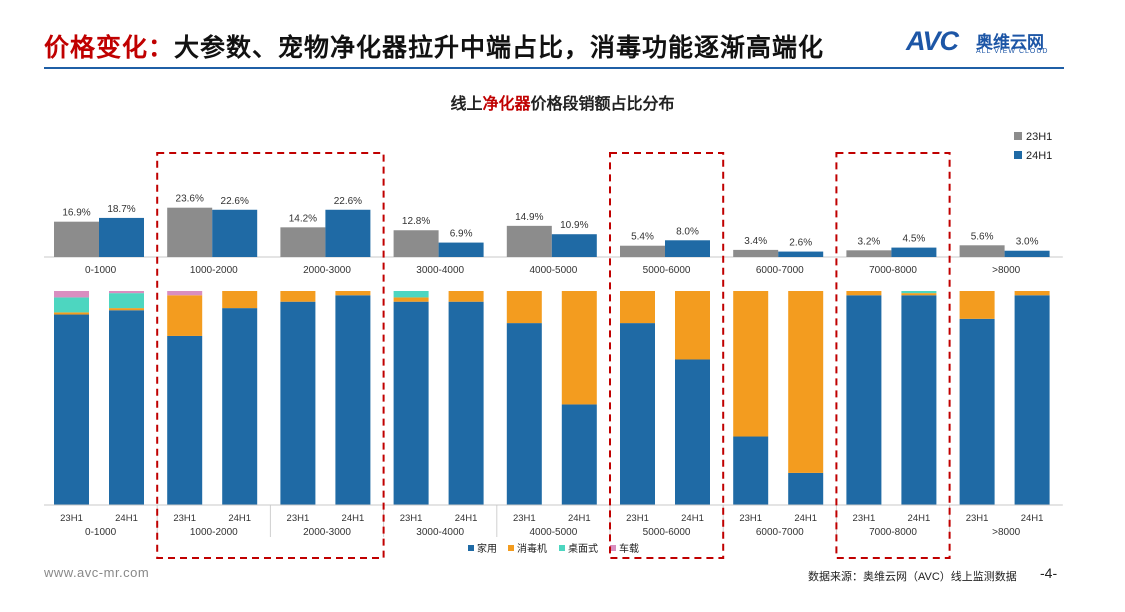 This screenshot has width=1125, height=612. I want to click on top-category-label: 0-1000, so click(101, 270).